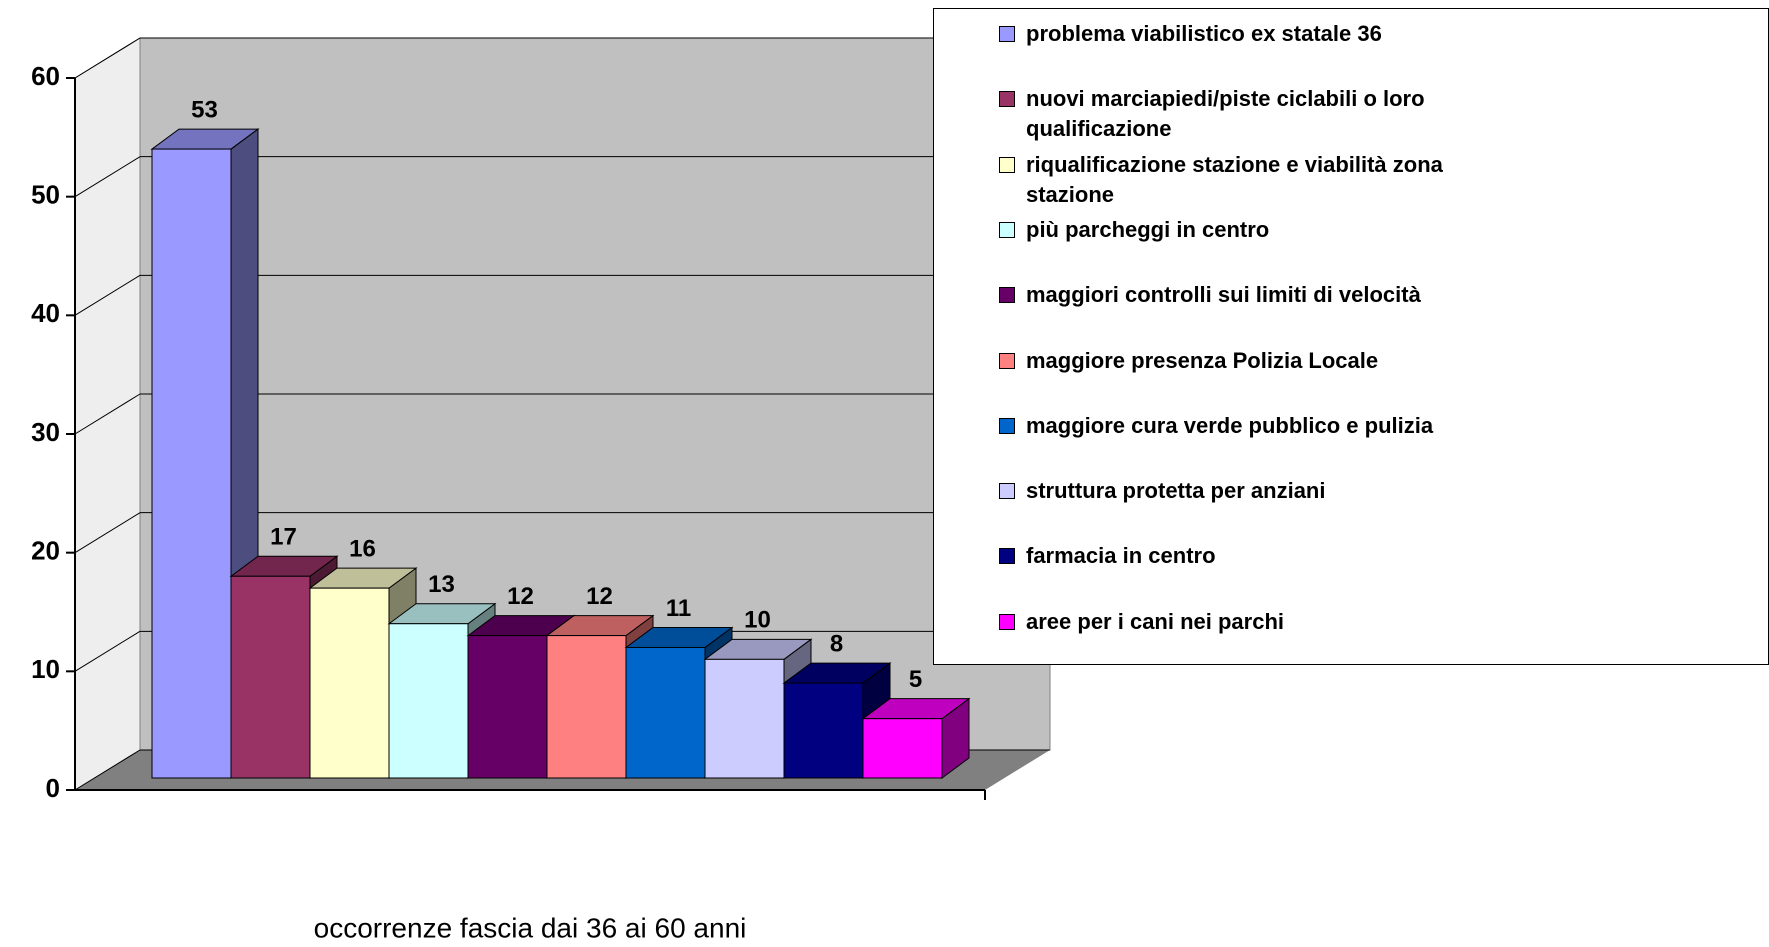 This screenshot has width=1769, height=947. I want to click on y-tick-label: 40, so click(45, 313).